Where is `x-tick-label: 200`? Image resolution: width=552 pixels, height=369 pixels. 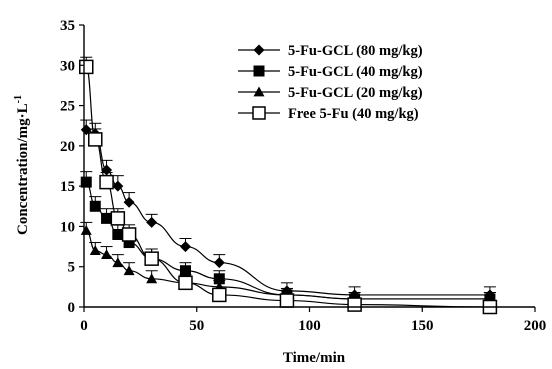 x-tick-label: 200 is located at coordinates (535, 326).